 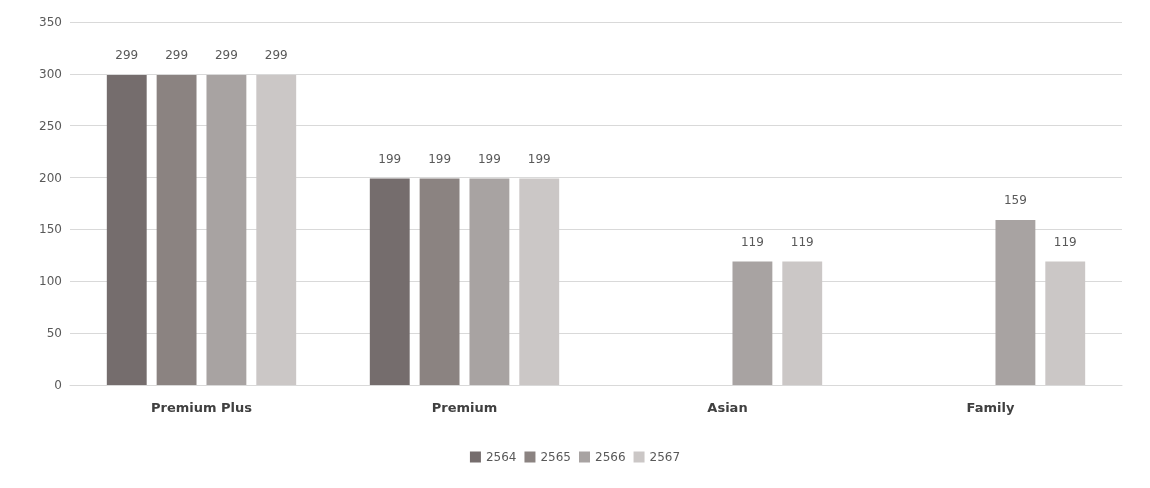 I want to click on legend-label: 2564, so click(x=501, y=457).